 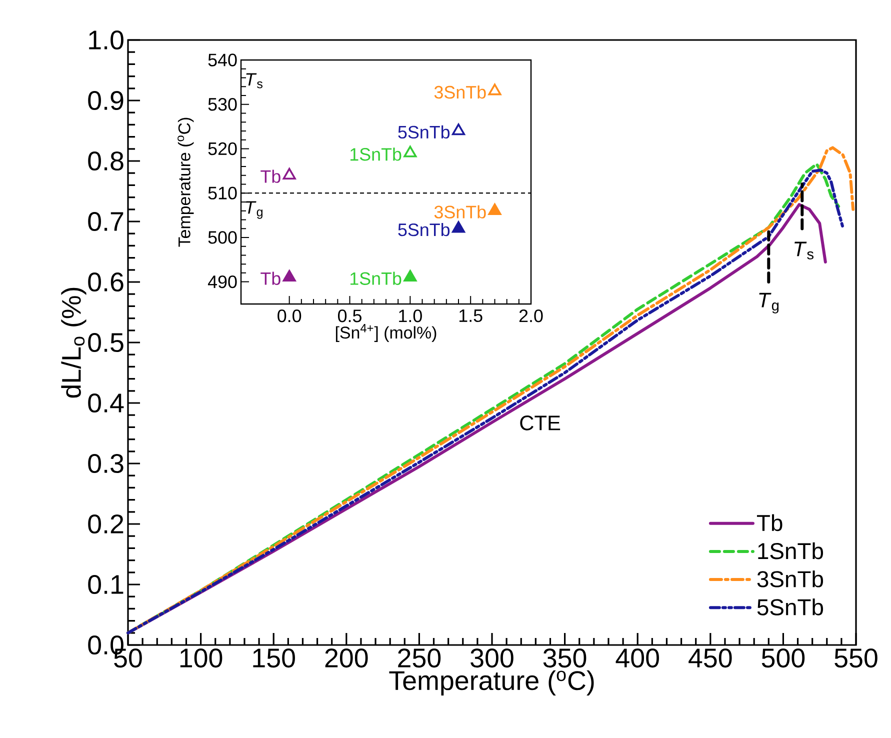 I want to click on x-tick-label: 300, so click(x=492, y=658).